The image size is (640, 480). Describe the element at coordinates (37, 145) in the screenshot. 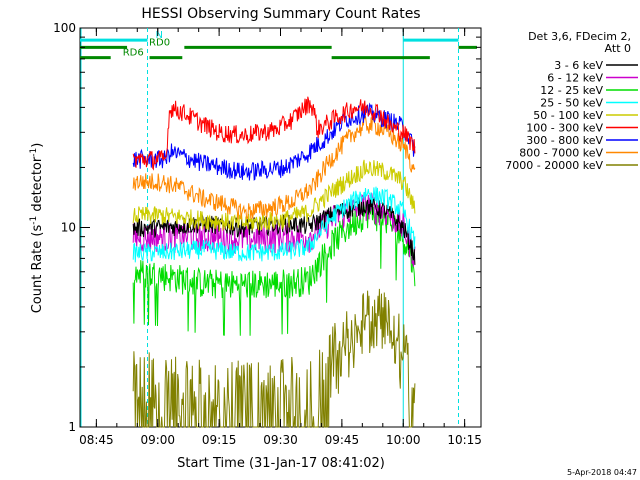

I see `y-axis-label-end: )` at that location.